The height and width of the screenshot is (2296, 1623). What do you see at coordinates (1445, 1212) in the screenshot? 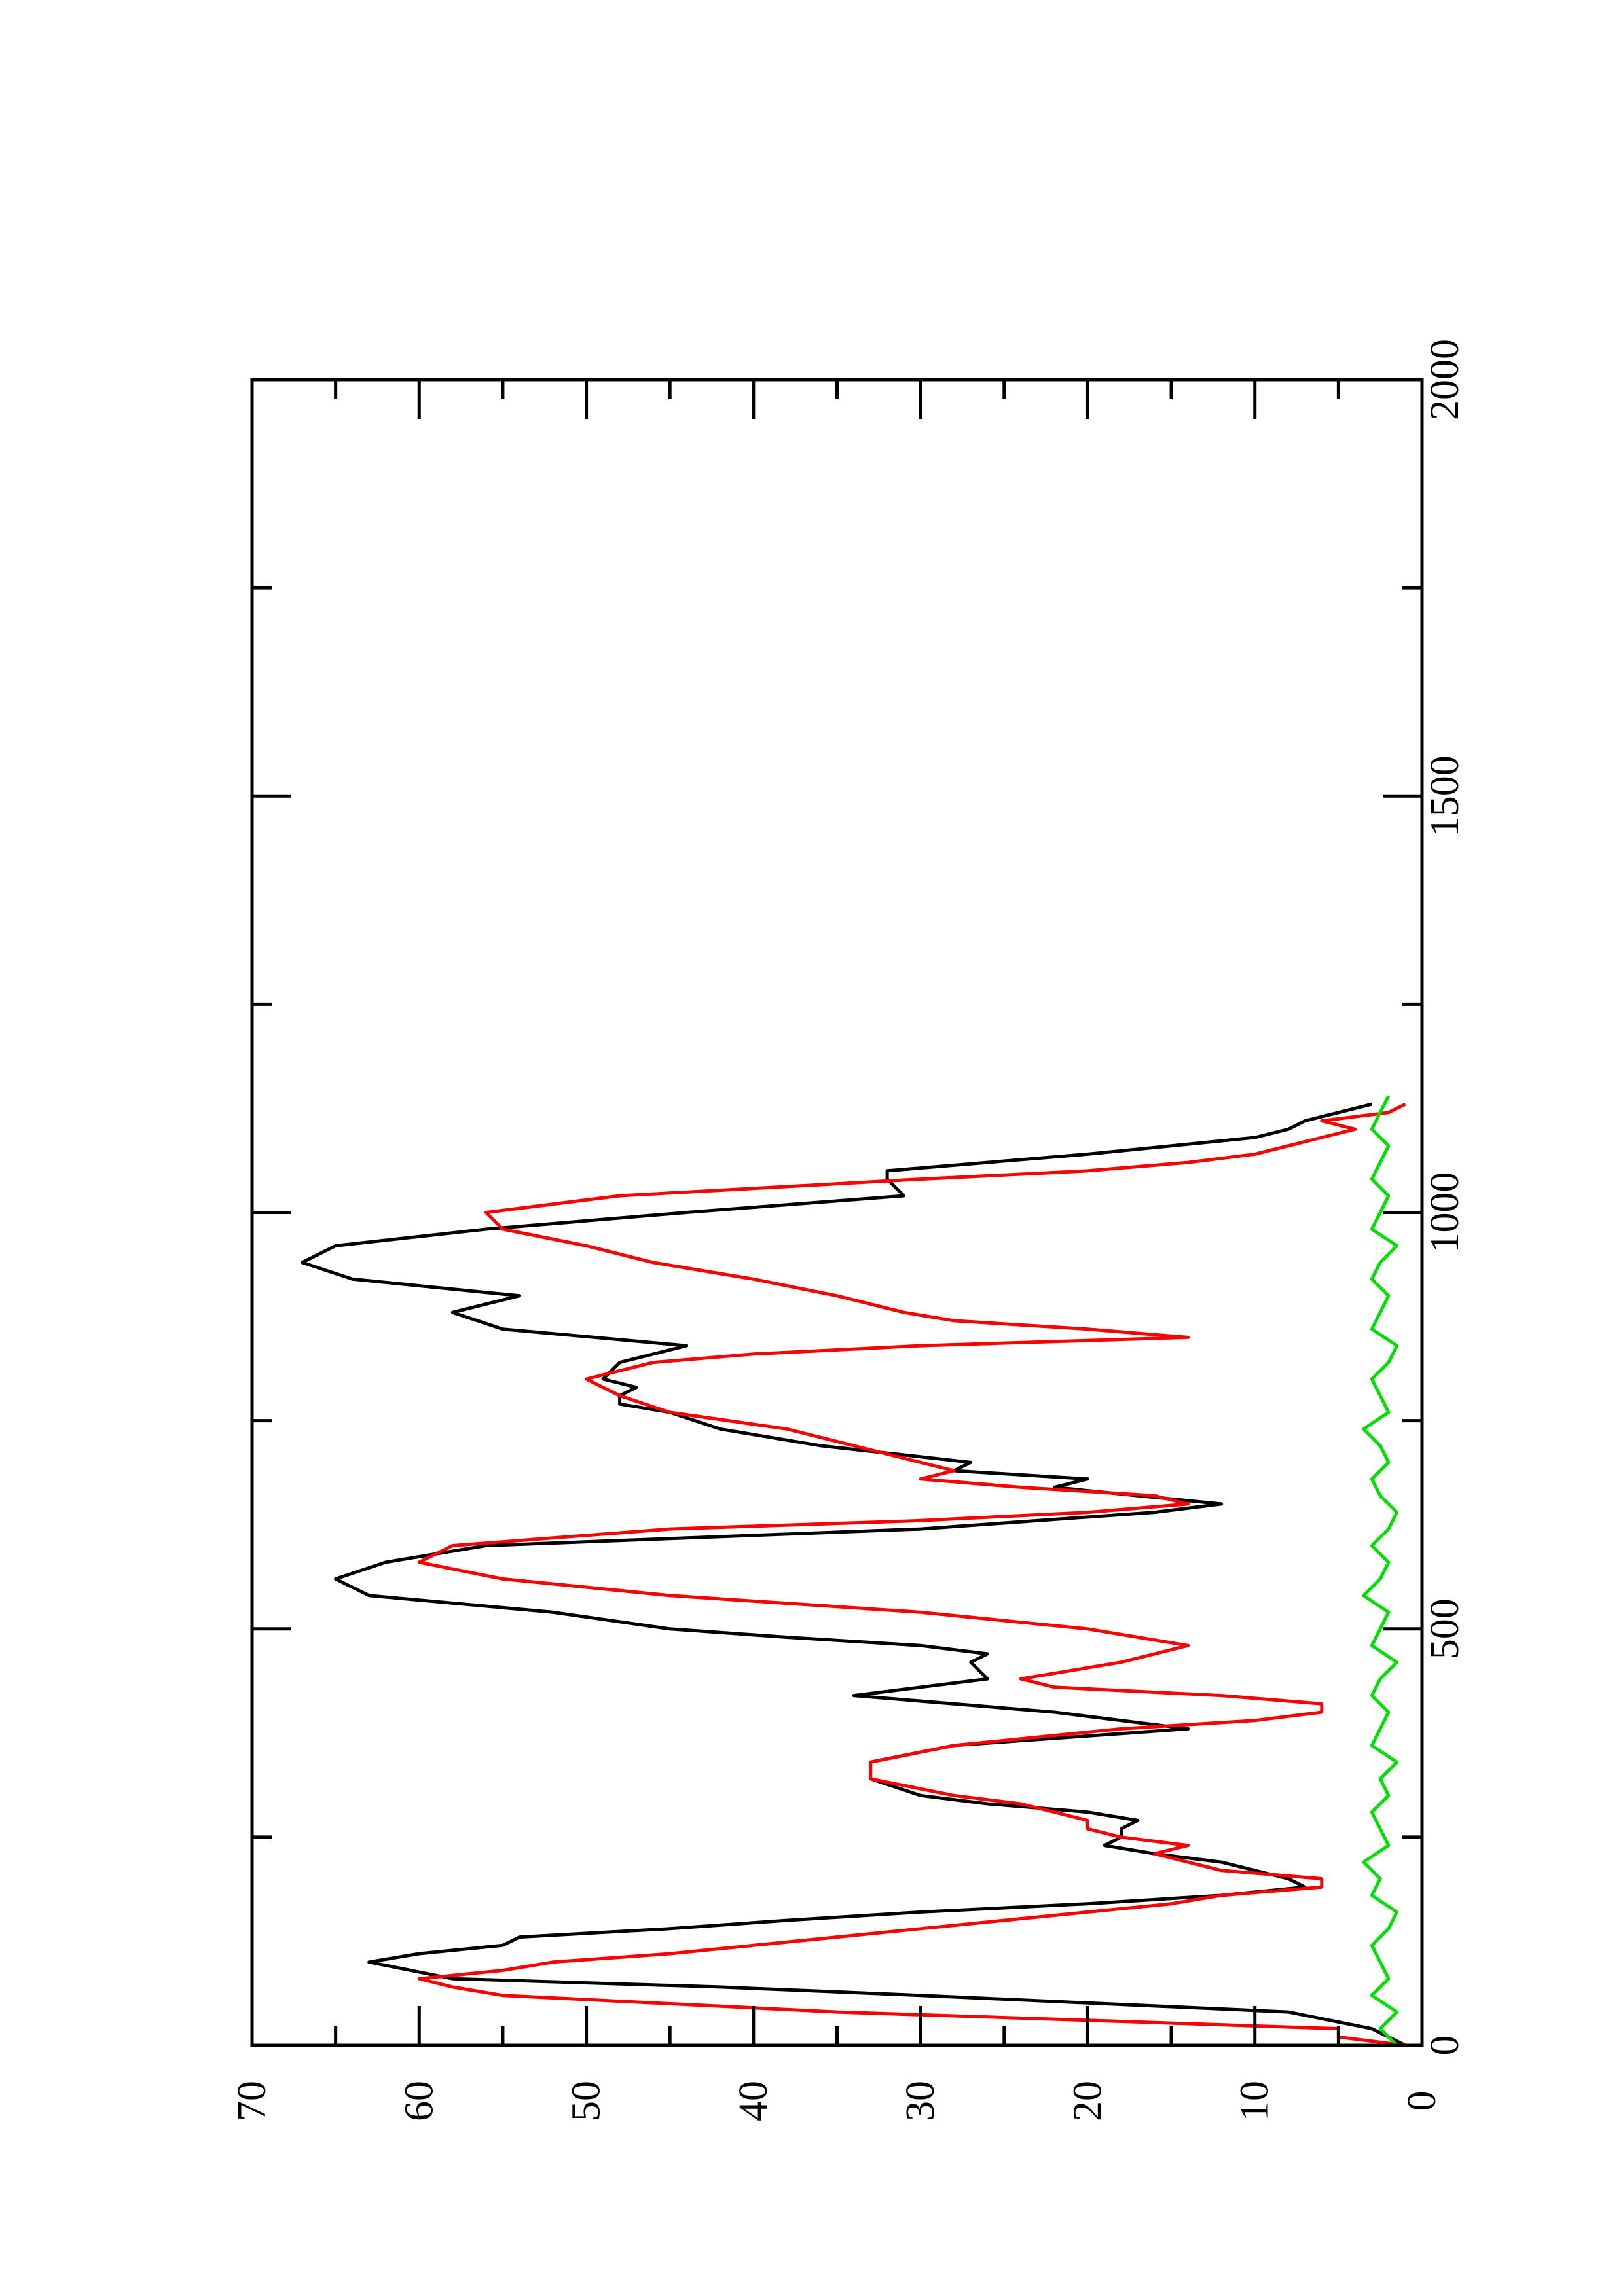
I see `x-tick-label: 1000` at bounding box center [1445, 1212].